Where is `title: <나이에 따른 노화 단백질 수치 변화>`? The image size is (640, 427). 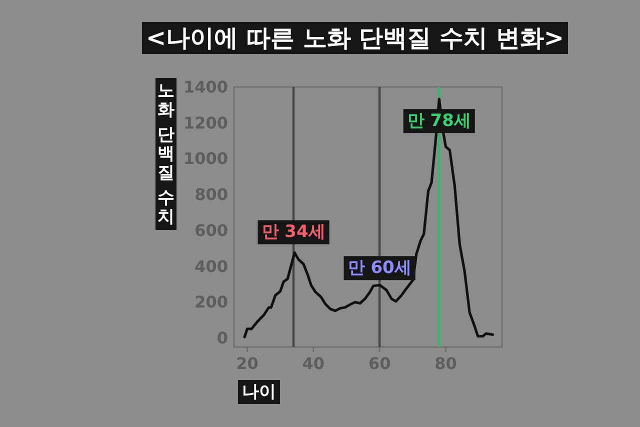 title: <나이에 따른 노화 단백질 수치 변화> is located at coordinates (355, 38).